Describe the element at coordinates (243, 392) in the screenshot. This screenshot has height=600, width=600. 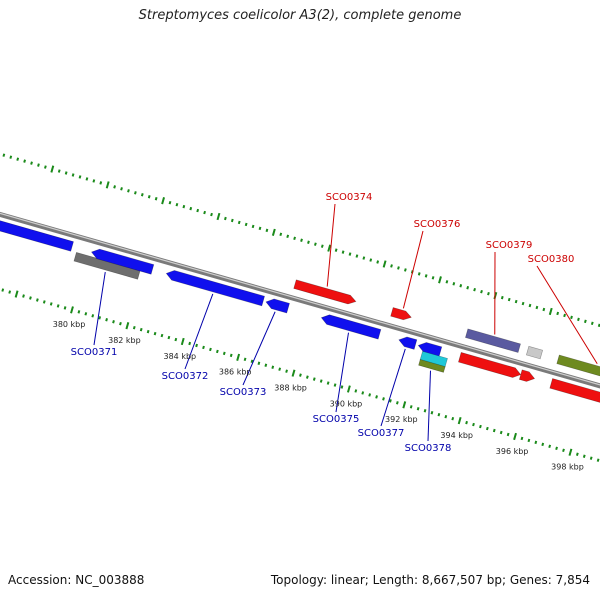
I see `gene-label: SCO0373` at that location.